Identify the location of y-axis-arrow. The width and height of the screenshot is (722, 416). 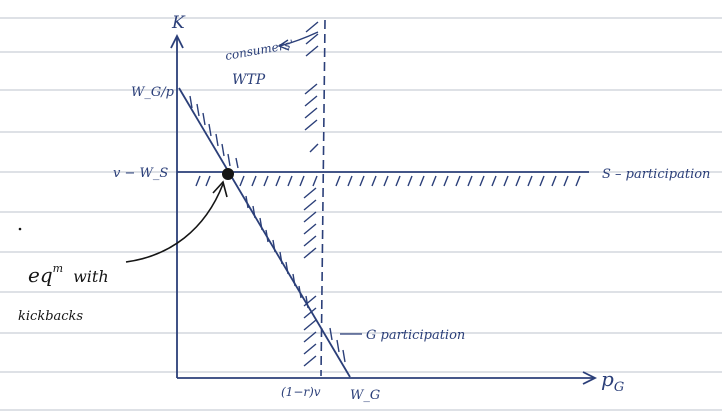
(177, 41).